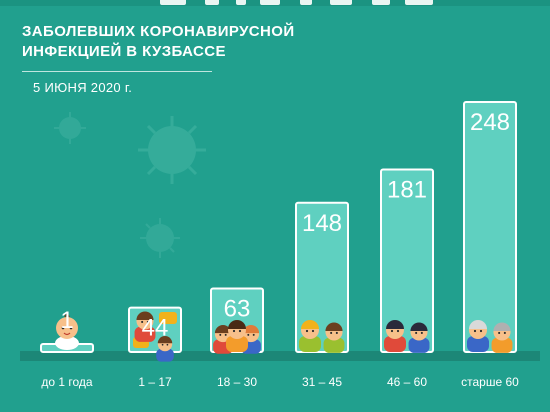  Describe the element at coordinates (130, 185) in the screenshot. I see `virus-decorations` at that location.